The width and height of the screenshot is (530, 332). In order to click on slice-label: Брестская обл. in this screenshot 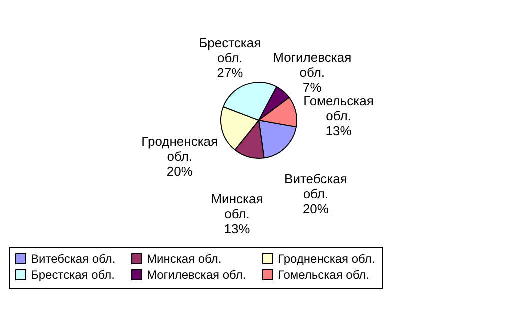, I will do `click(230, 51)`.